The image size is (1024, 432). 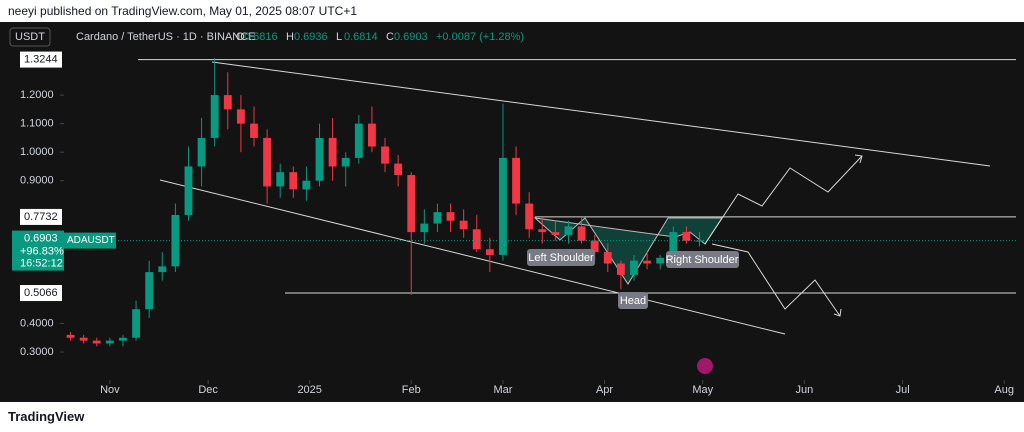 I want to click on countdown: 16:52:12, so click(x=41, y=264).